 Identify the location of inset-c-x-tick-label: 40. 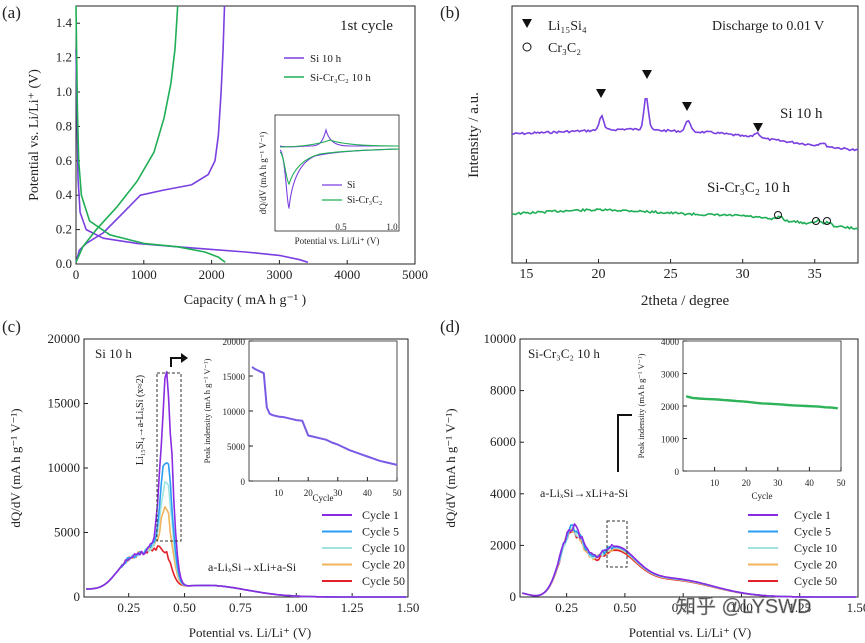
(368, 493).